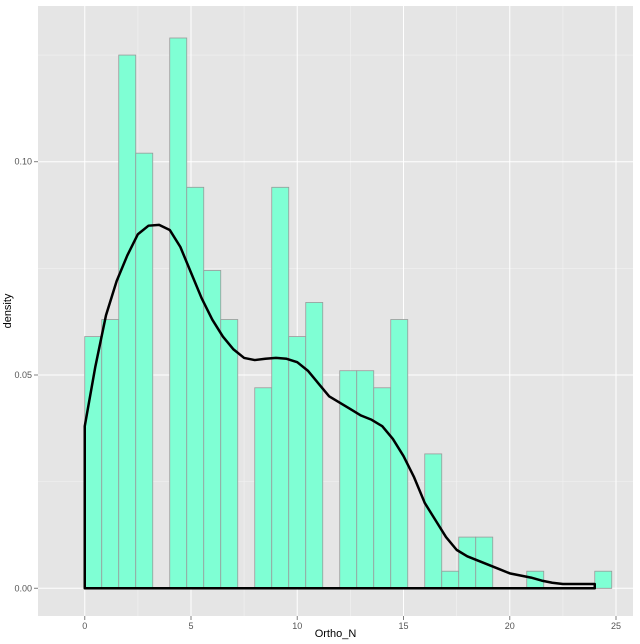 Image resolution: width=640 pixels, height=644 pixels. I want to click on y-axis: 0.00 0.05 0.10, so click(26, 375).